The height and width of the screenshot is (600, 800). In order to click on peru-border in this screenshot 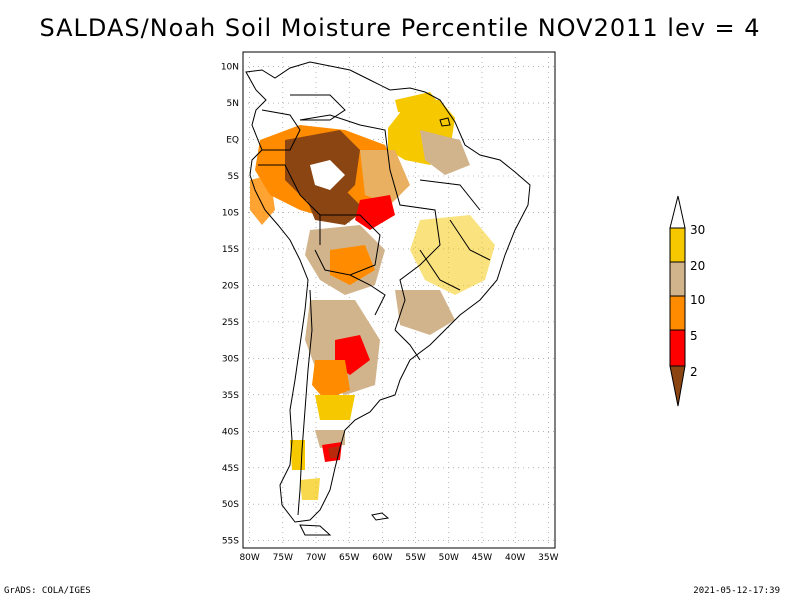, I will do `click(289, 204)`.